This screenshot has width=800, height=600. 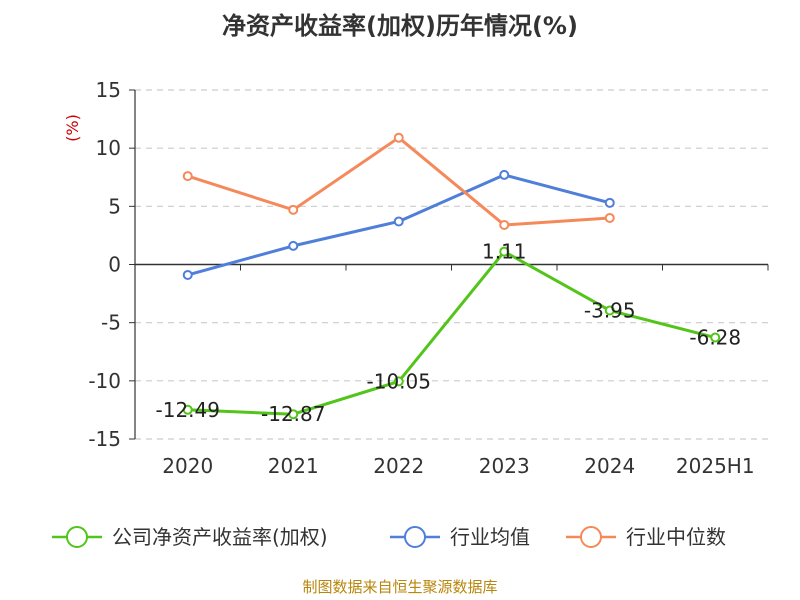 I want to click on data-label: -12.49, so click(x=188, y=410).